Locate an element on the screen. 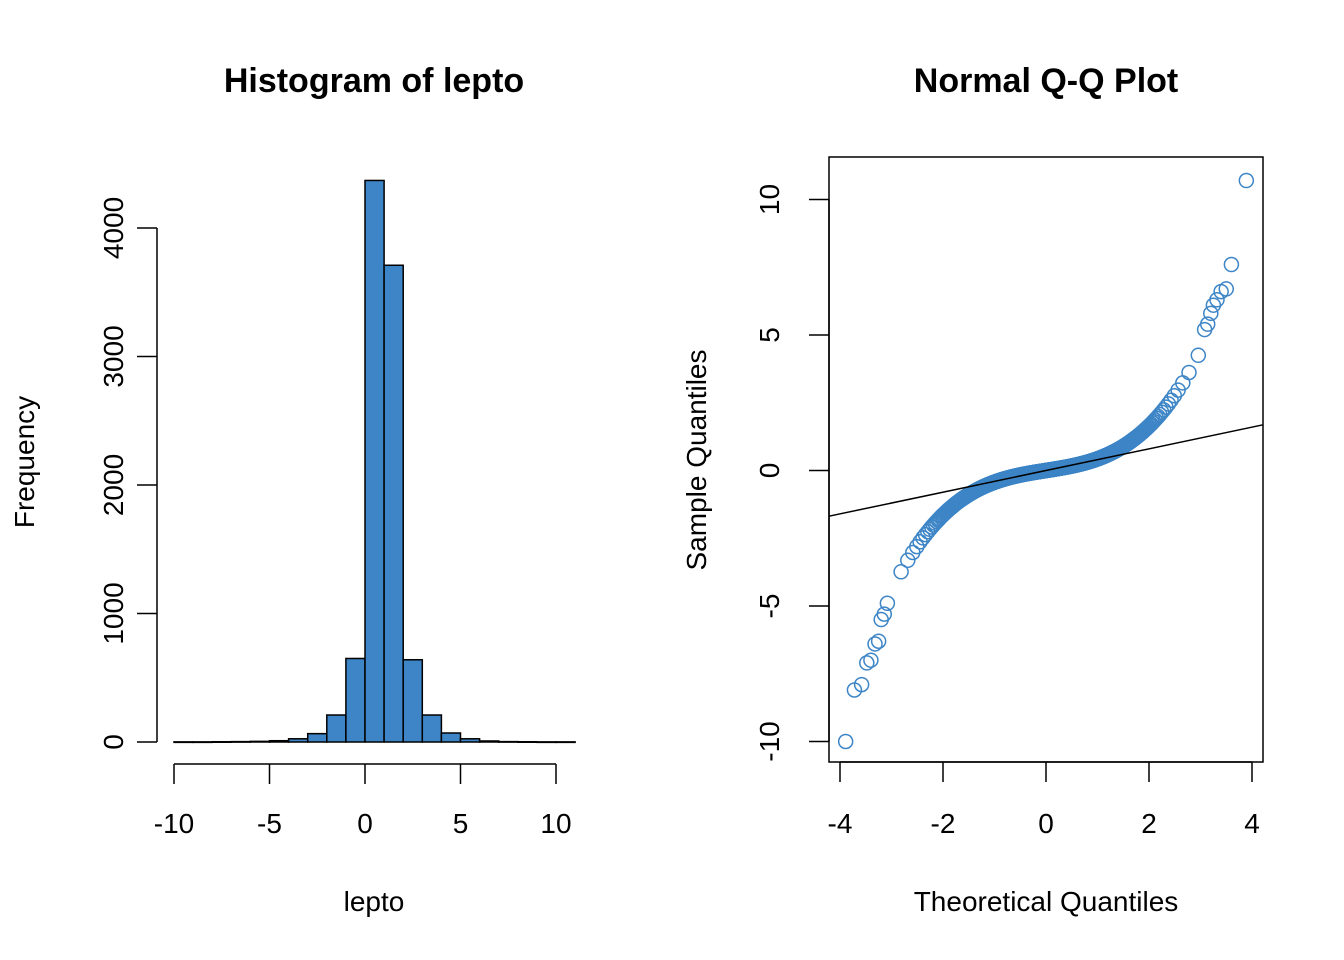 This screenshot has width=1344, height=960. histogram-x-axis: -10 -5 0 5 10 is located at coordinates (363, 801).